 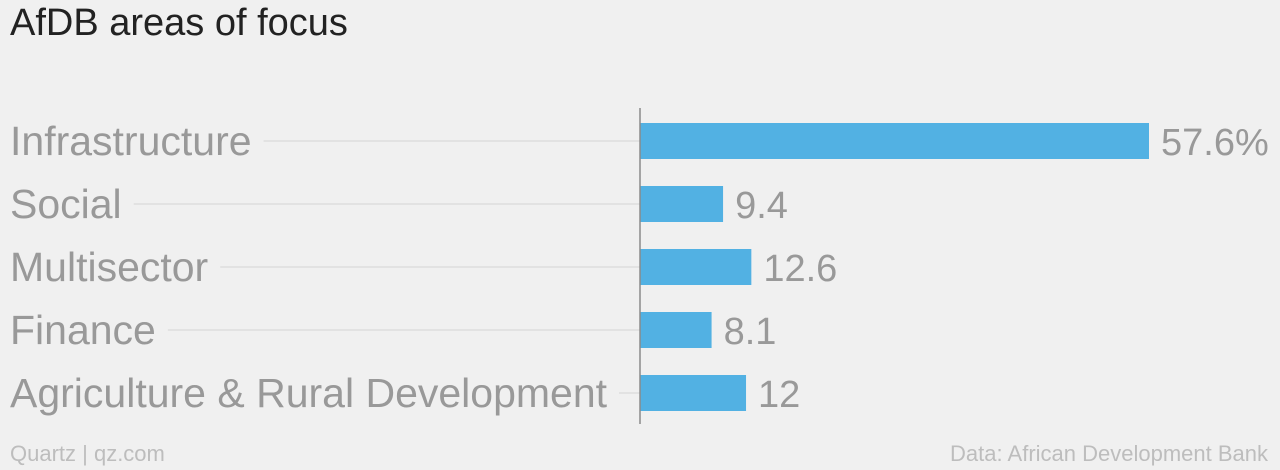 I want to click on category-label: Infrastructure, so click(x=131, y=141).